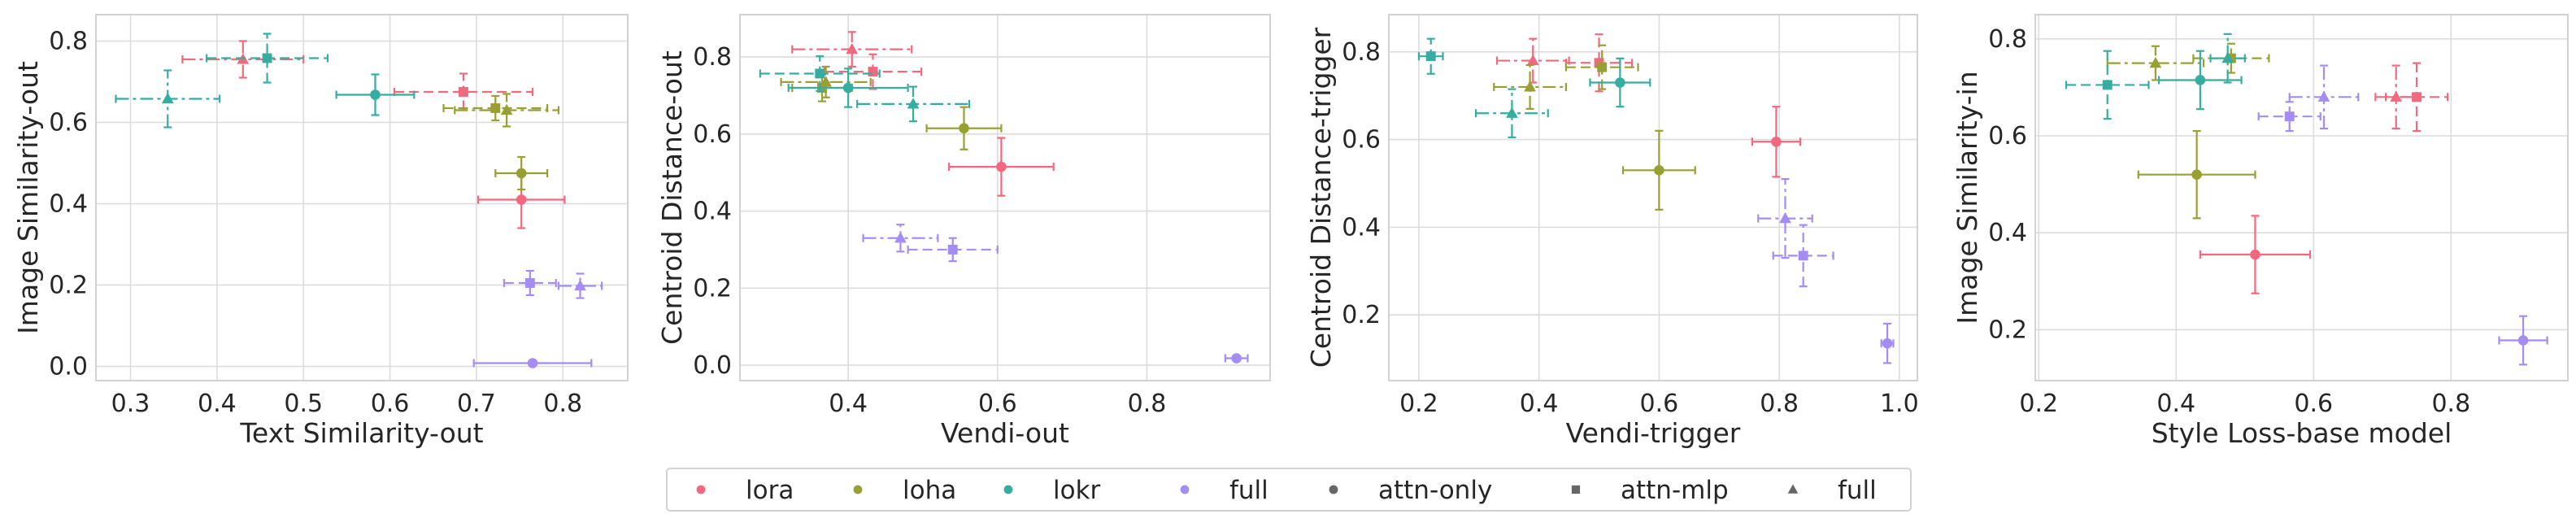 The width and height of the screenshot is (2576, 527). Describe the element at coordinates (713, 365) in the screenshot. I see `y-tick-label: 0.0` at that location.